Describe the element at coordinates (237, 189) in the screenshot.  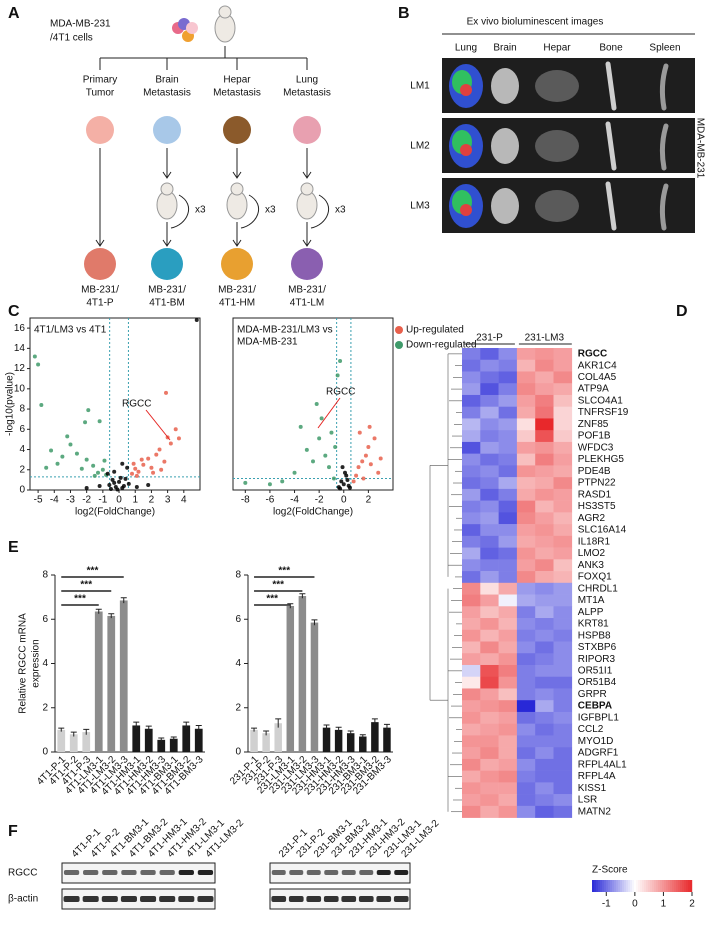
I see `mouse-head` at that location.